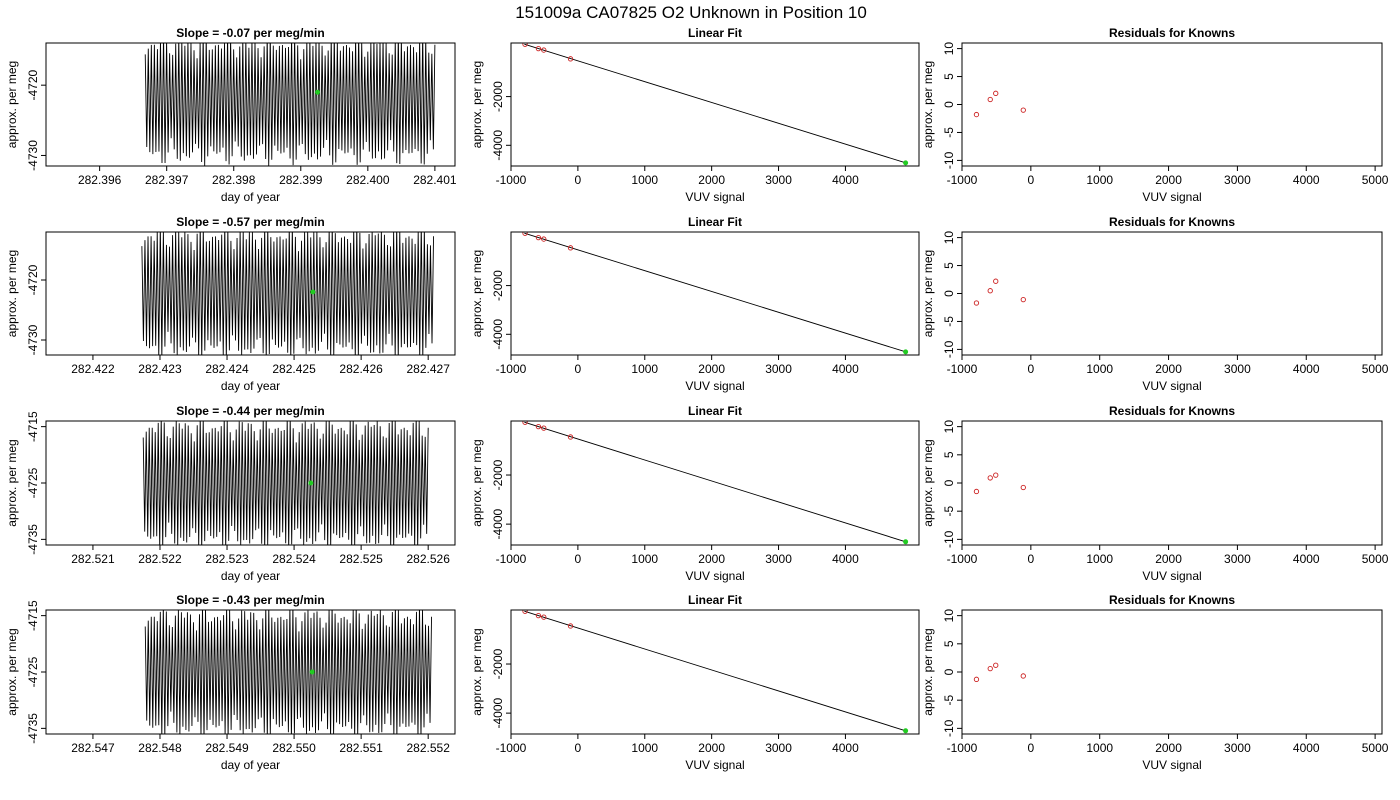  Describe the element at coordinates (435, 180) in the screenshot. I see `x-tick-label: 282.401` at that location.